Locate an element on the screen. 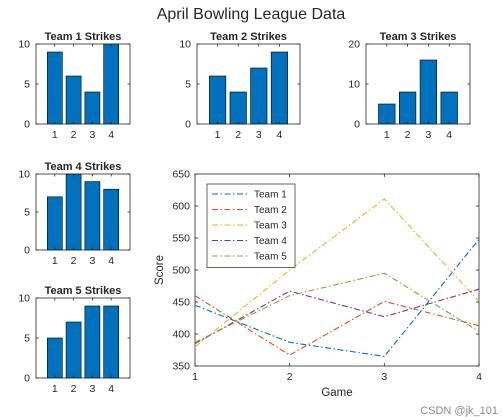 Image resolution: width=502 pixels, height=420 pixels. legend-label: Team 2 is located at coordinates (270, 210).